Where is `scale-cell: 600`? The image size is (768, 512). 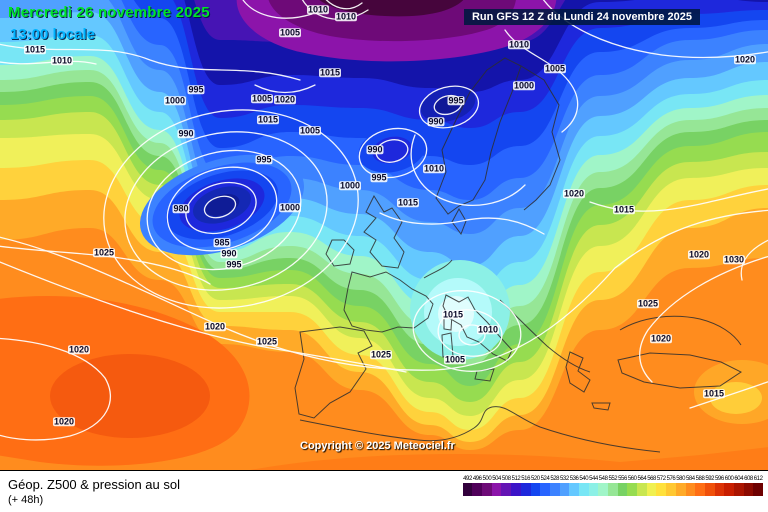 scale-cell: 600 is located at coordinates (729, 486).